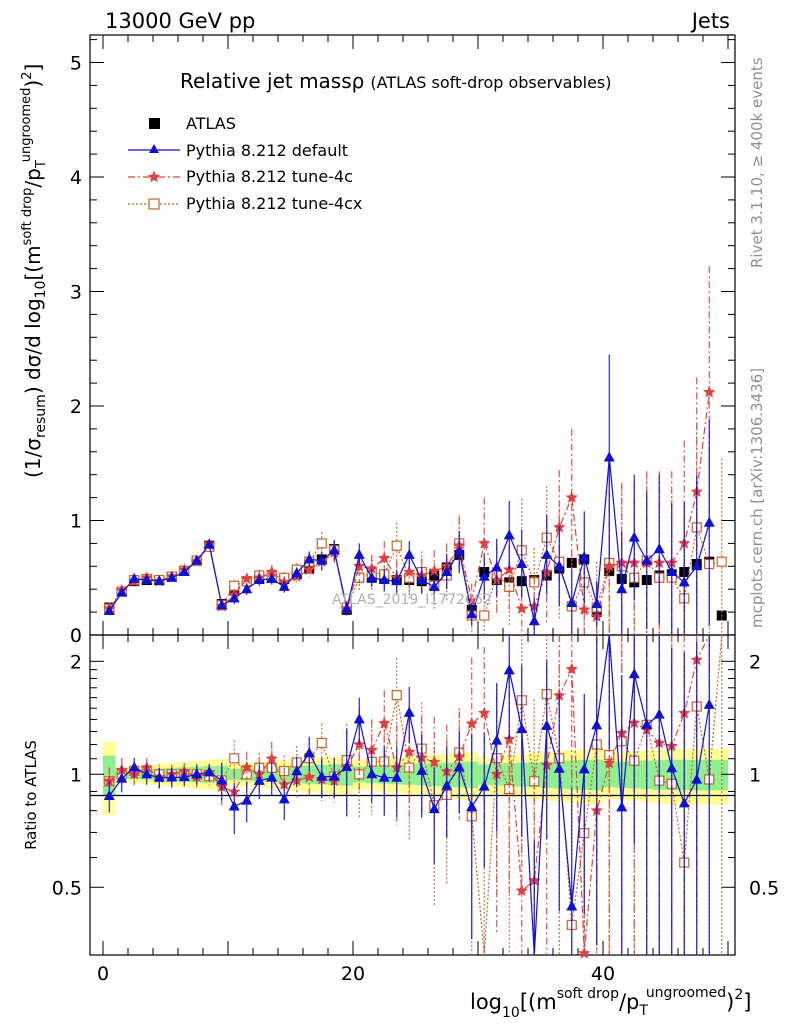 This screenshot has height=1024, width=786. Describe the element at coordinates (764, 888) in the screenshot. I see `ratio-y-tick-label-right: 0.5` at that location.